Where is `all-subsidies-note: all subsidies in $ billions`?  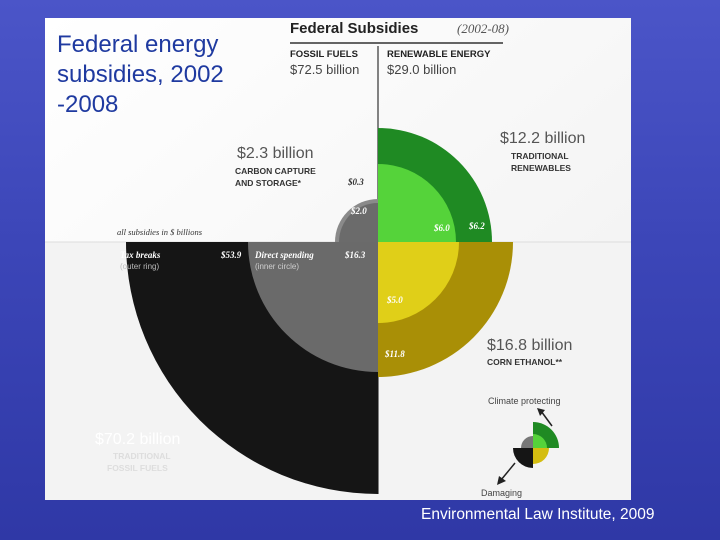 all-subsidies-note: all subsidies in $ billions is located at coordinates (160, 232).